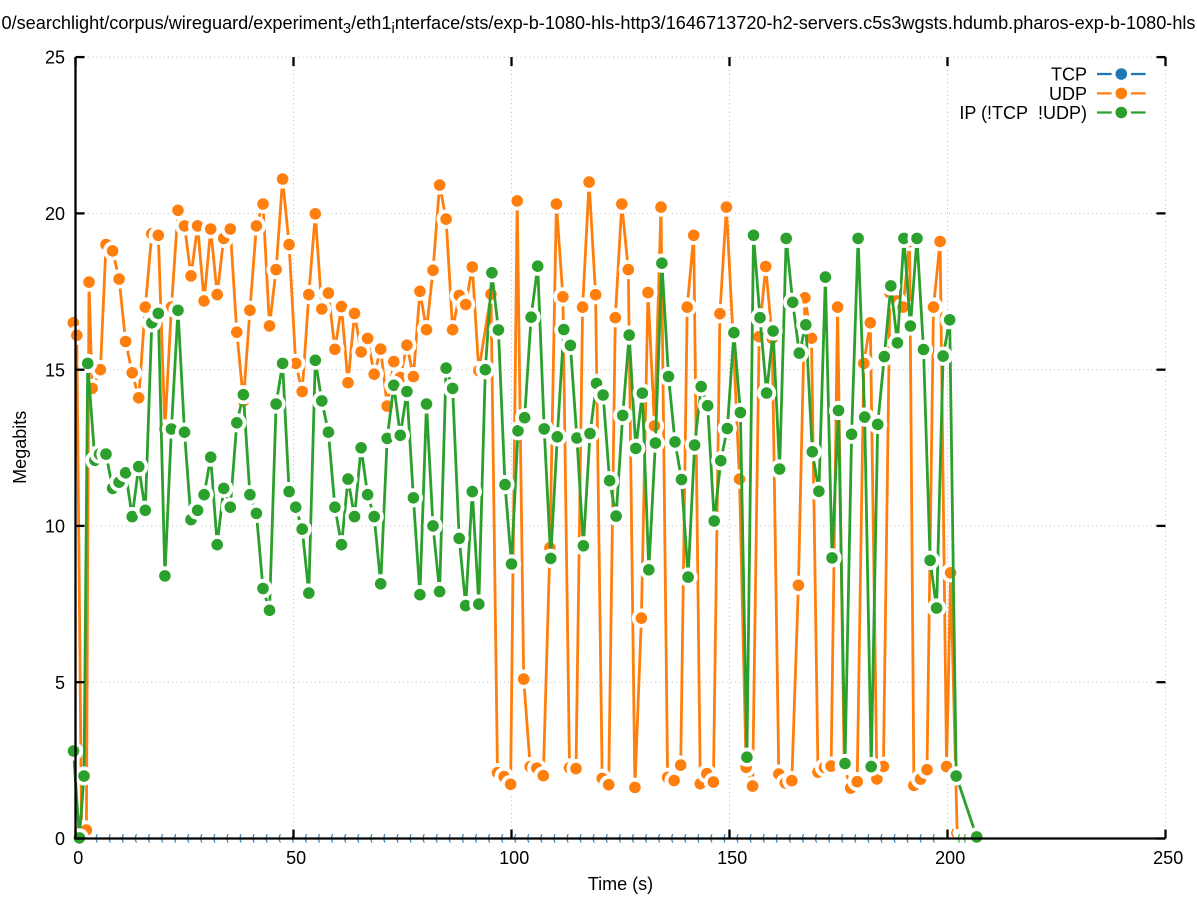  I want to click on svg-text: TCP, so click(1069, 75).